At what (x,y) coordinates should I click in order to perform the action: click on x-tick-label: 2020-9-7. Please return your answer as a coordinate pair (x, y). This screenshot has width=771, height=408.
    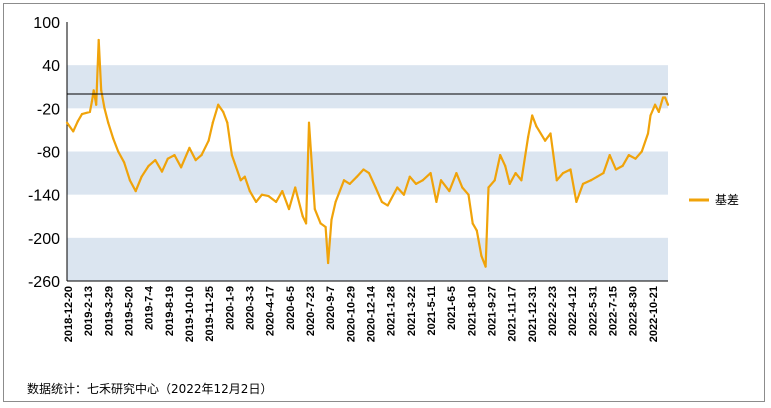
    Looking at the image, I should click on (331, 308).